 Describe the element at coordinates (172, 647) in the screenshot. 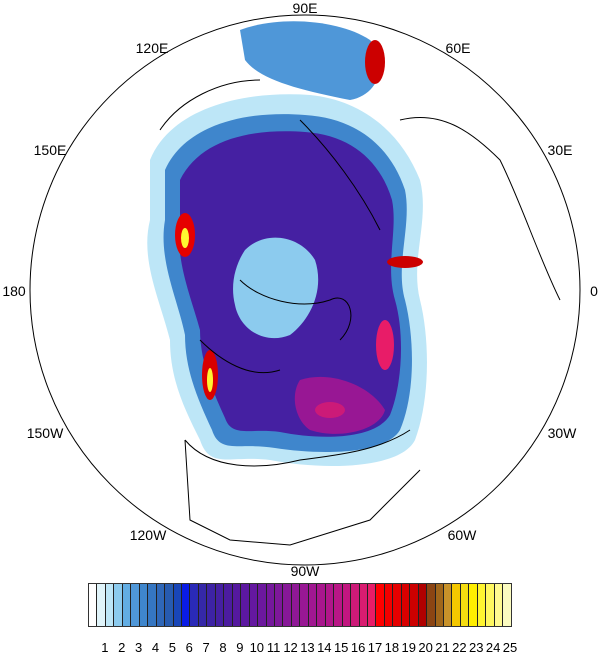

I see `colorbar-tick-label: 5` at that location.